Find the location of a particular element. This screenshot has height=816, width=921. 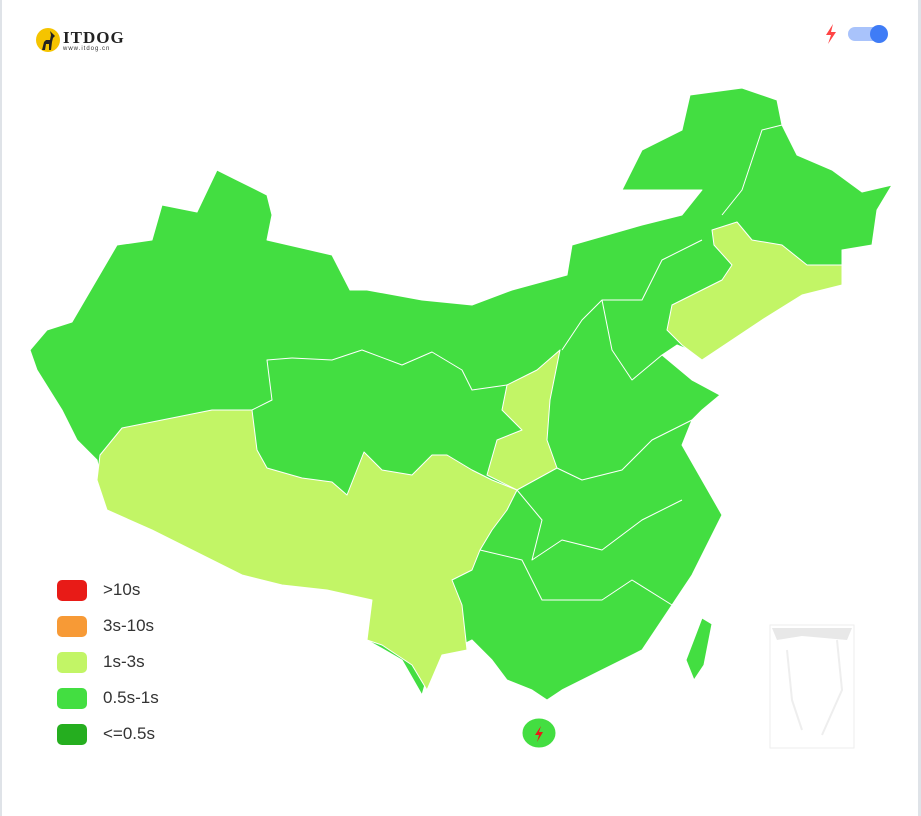

south-china-sea-inset is located at coordinates (812, 686).